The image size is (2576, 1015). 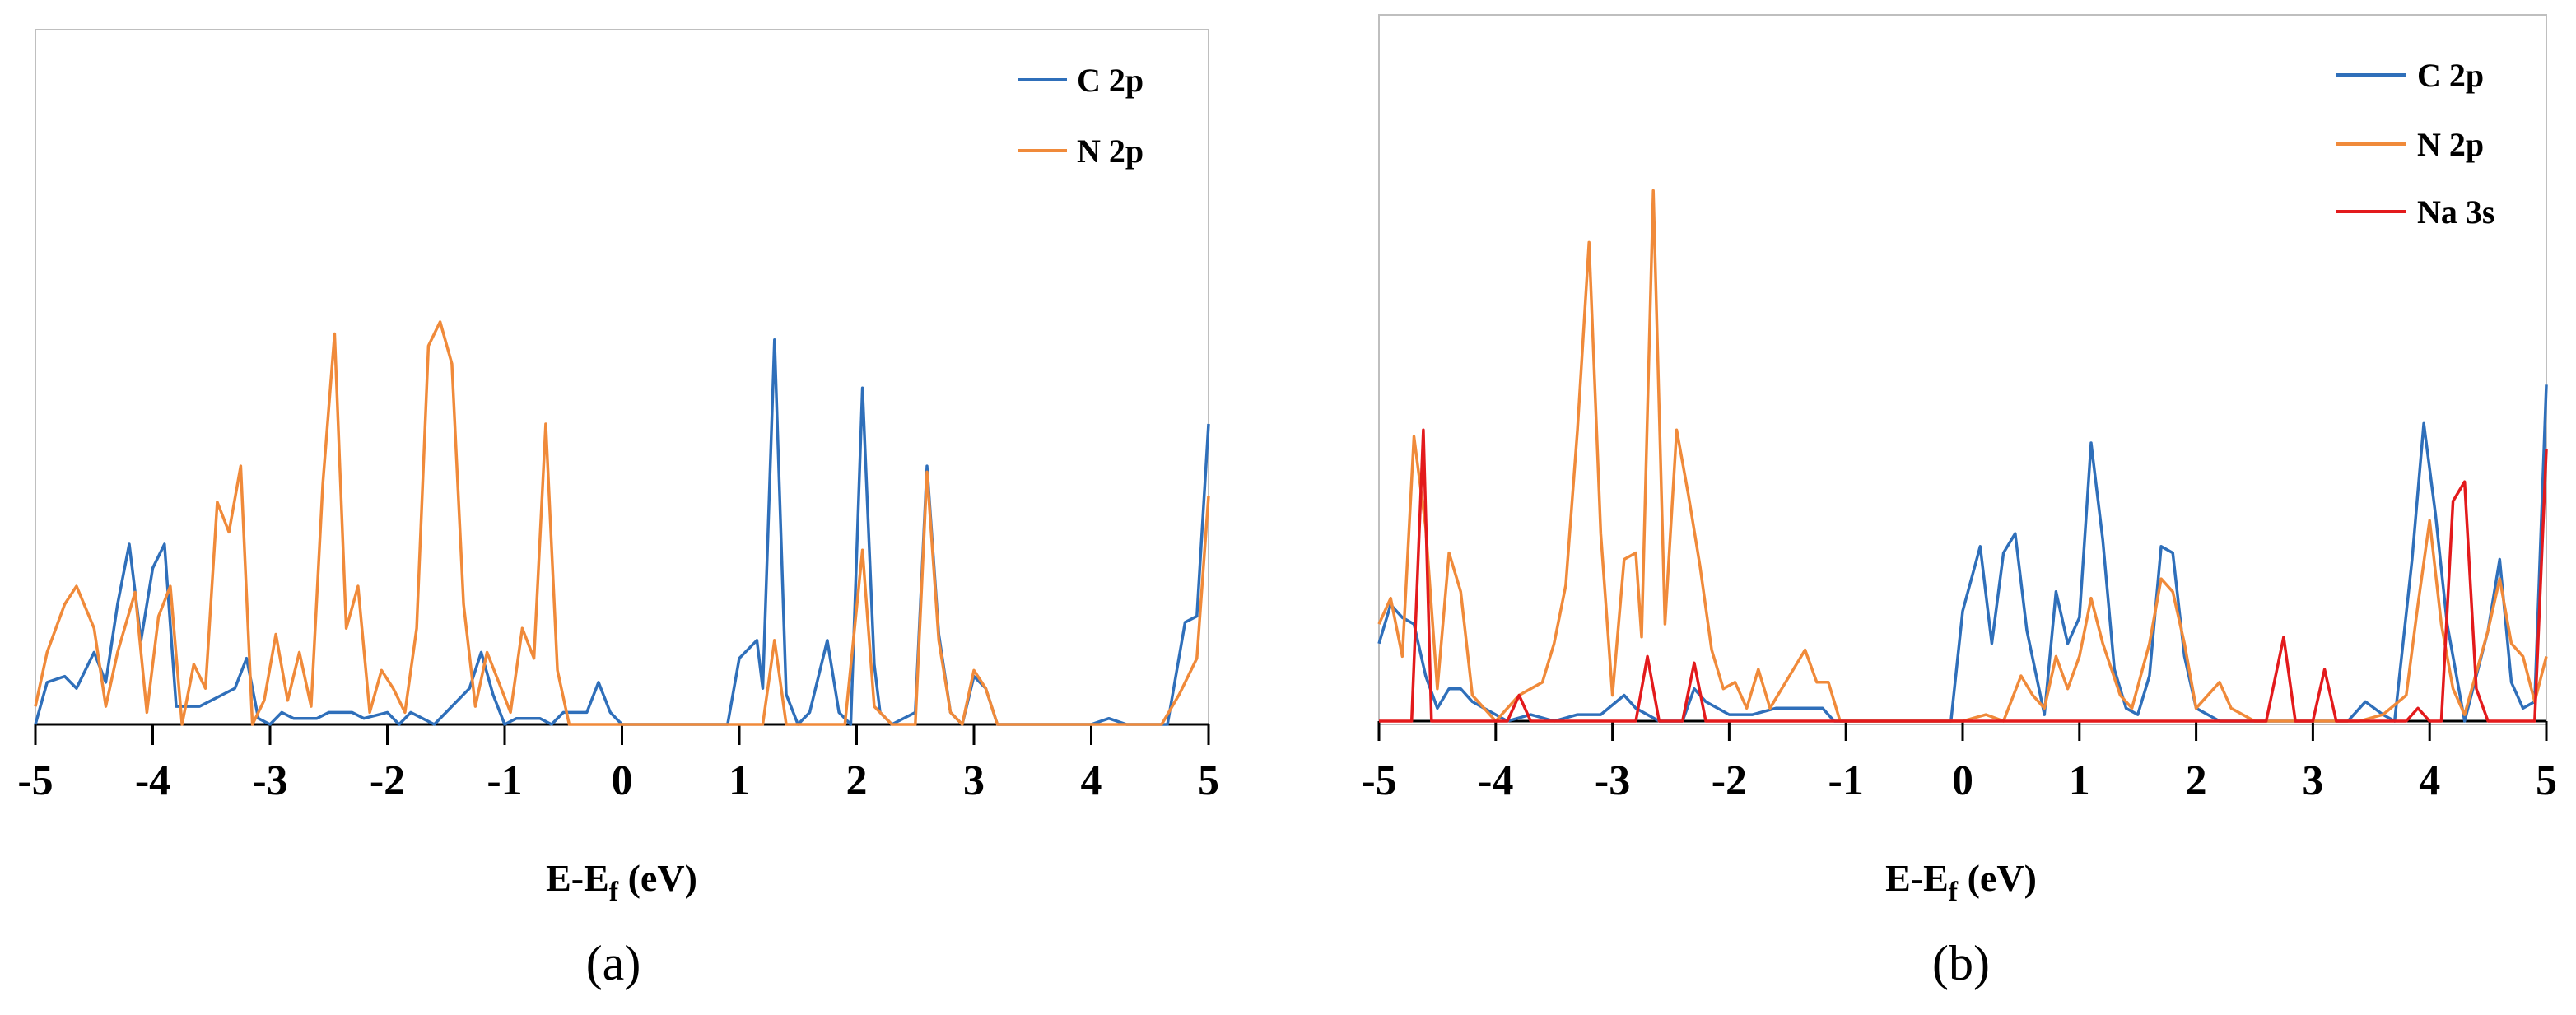 What do you see at coordinates (1110, 152) in the screenshot?
I see `panel-a-legend-label-n2p: N 2p` at bounding box center [1110, 152].